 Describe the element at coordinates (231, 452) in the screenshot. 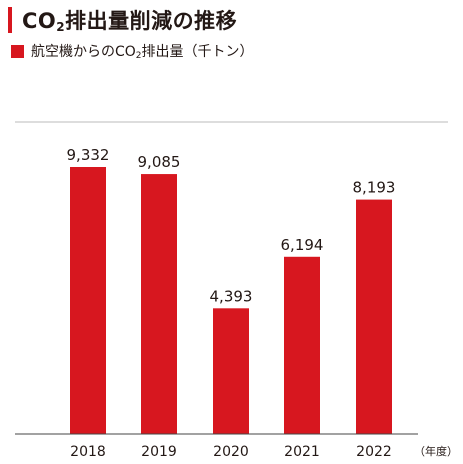

I see `x-tick-label-2020: 2020` at that location.